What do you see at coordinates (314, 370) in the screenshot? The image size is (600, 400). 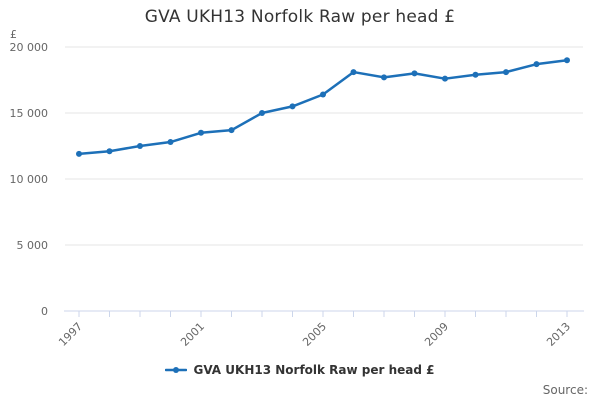 I see `legend-label: GVA UKH13 Norfolk Raw per head £` at bounding box center [314, 370].